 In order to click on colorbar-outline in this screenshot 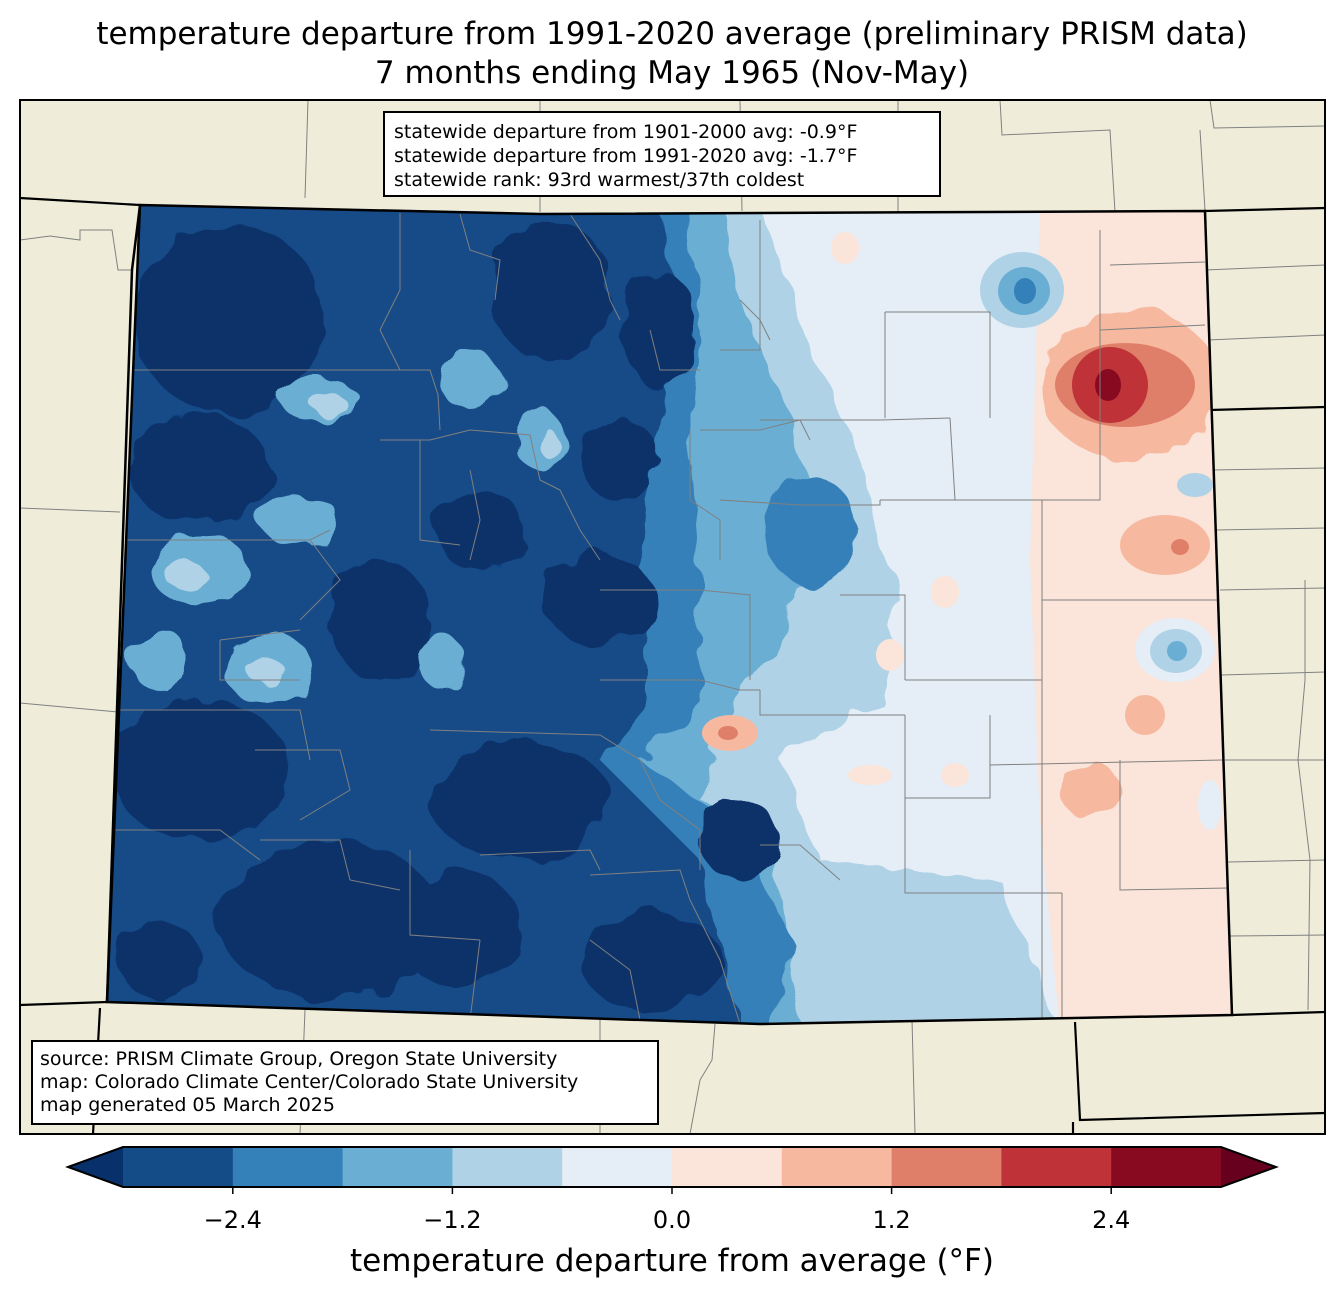, I will do `click(672, 1167)`.